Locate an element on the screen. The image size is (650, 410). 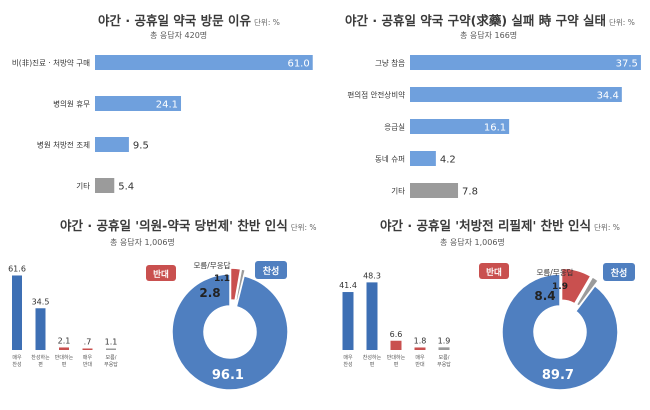
data-label: 24.1 is located at coordinates (167, 105).